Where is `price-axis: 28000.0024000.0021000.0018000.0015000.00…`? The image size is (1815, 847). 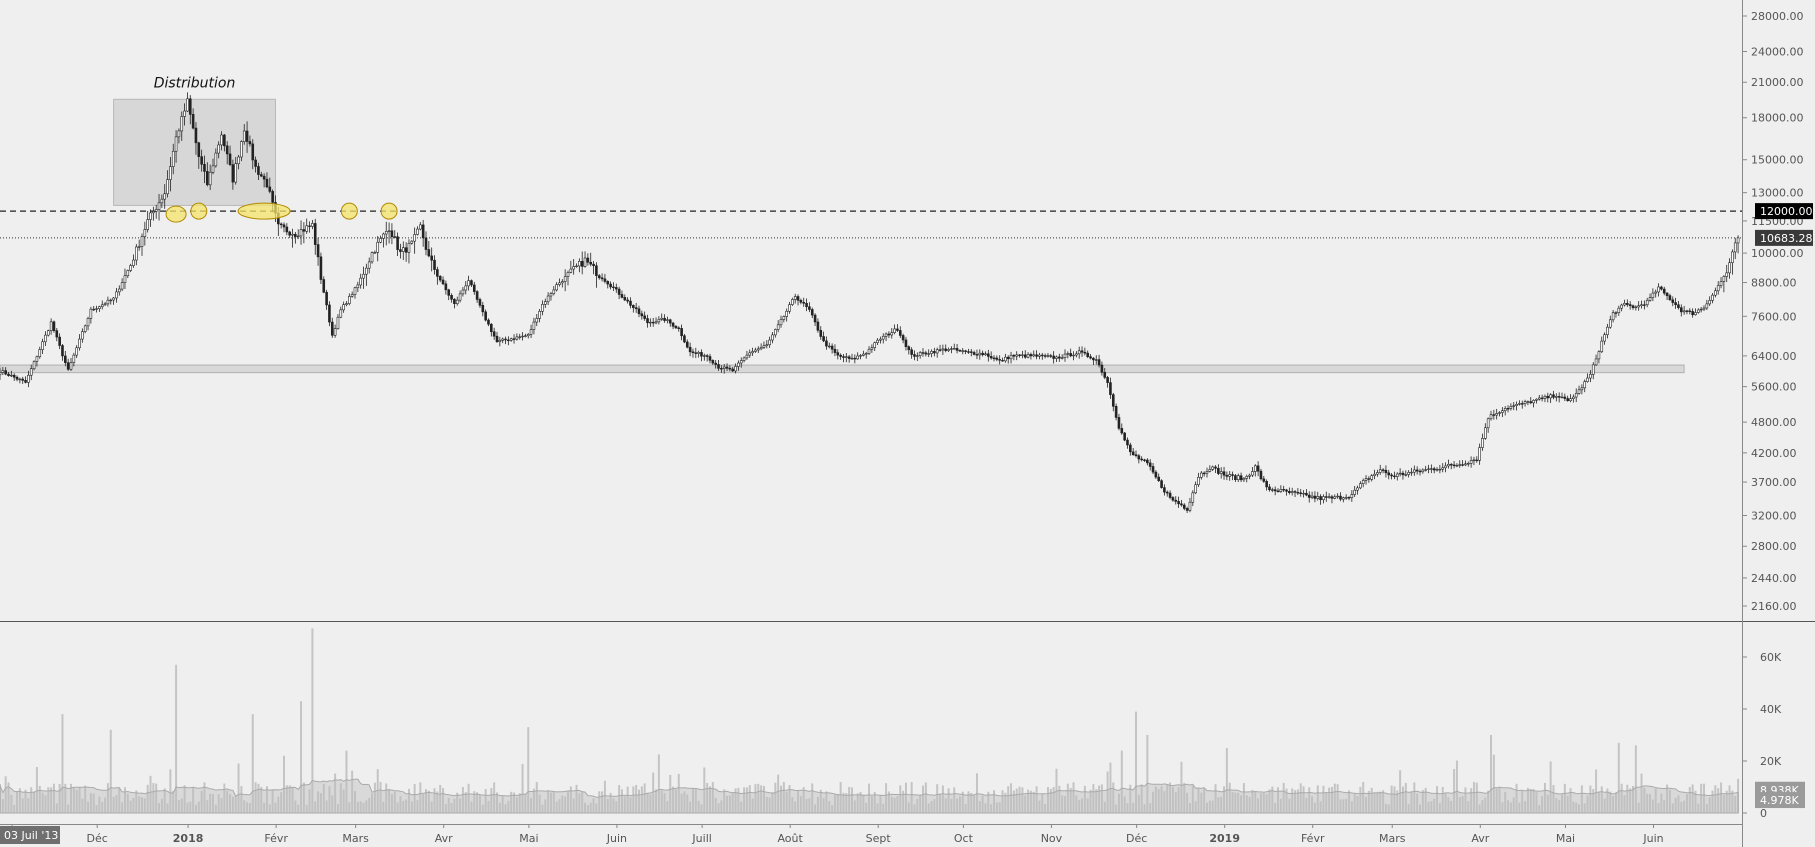 price-axis: 28000.0024000.0021000.0018000.0015000.00… is located at coordinates (1777, 311).